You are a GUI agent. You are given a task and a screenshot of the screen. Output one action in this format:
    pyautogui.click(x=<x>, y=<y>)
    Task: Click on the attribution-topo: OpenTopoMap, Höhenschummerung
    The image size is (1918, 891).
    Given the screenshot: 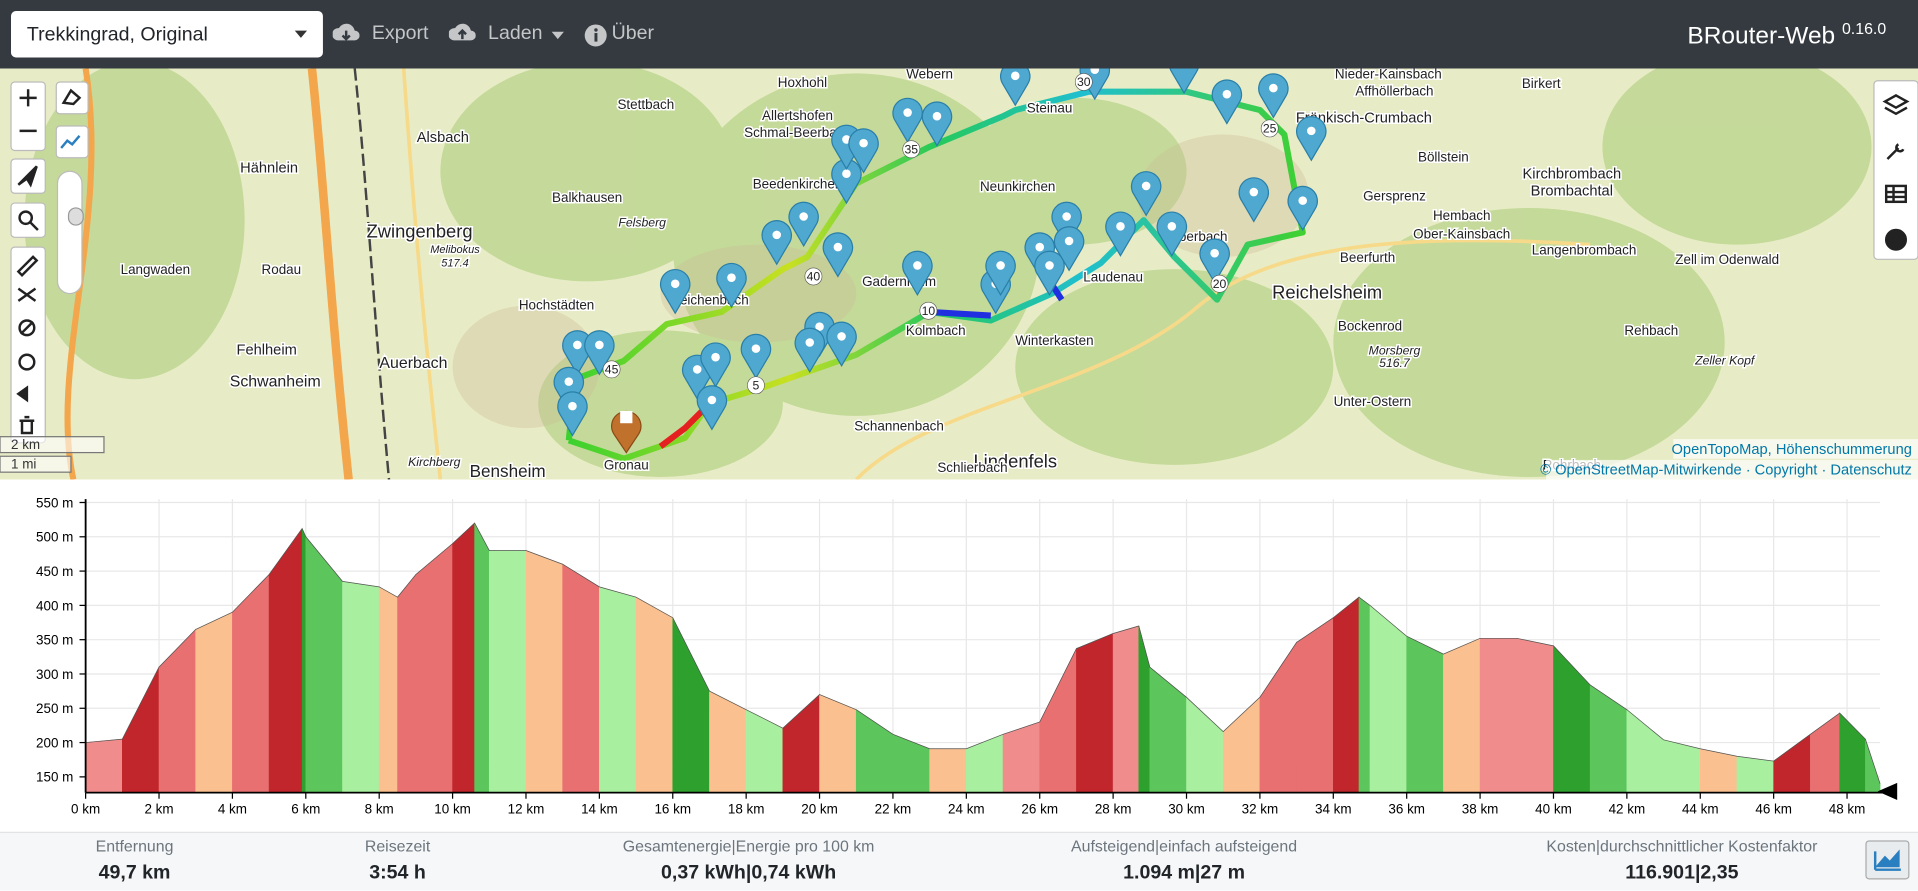 What is the action you would take?
    pyautogui.click(x=1792, y=450)
    